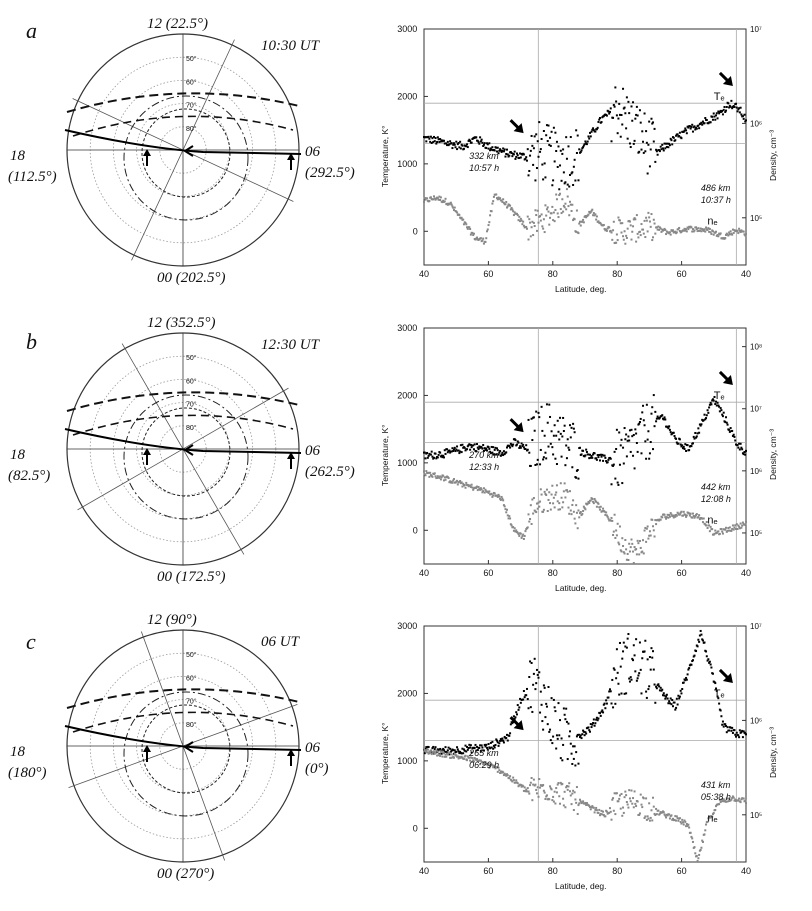  What do you see at coordinates (177, 24) in the screenshot?
I see `dial-top-label: 12 (22.5°)` at bounding box center [177, 24].